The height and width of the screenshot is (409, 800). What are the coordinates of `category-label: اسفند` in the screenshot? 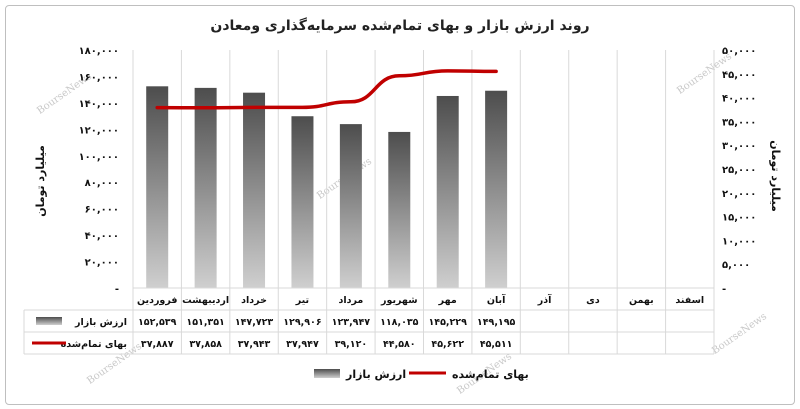 It's located at (689, 300).